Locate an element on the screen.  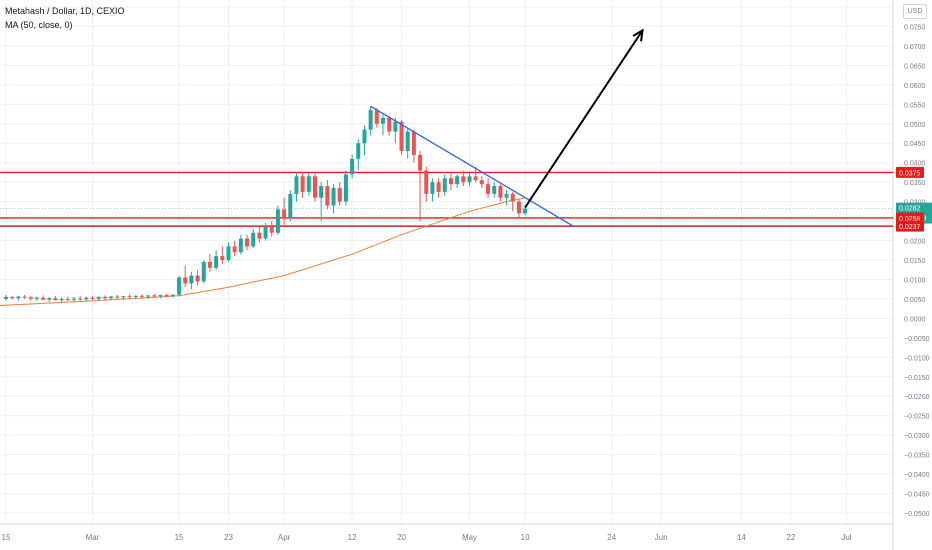
horizontal-levels is located at coordinates (446, 199).